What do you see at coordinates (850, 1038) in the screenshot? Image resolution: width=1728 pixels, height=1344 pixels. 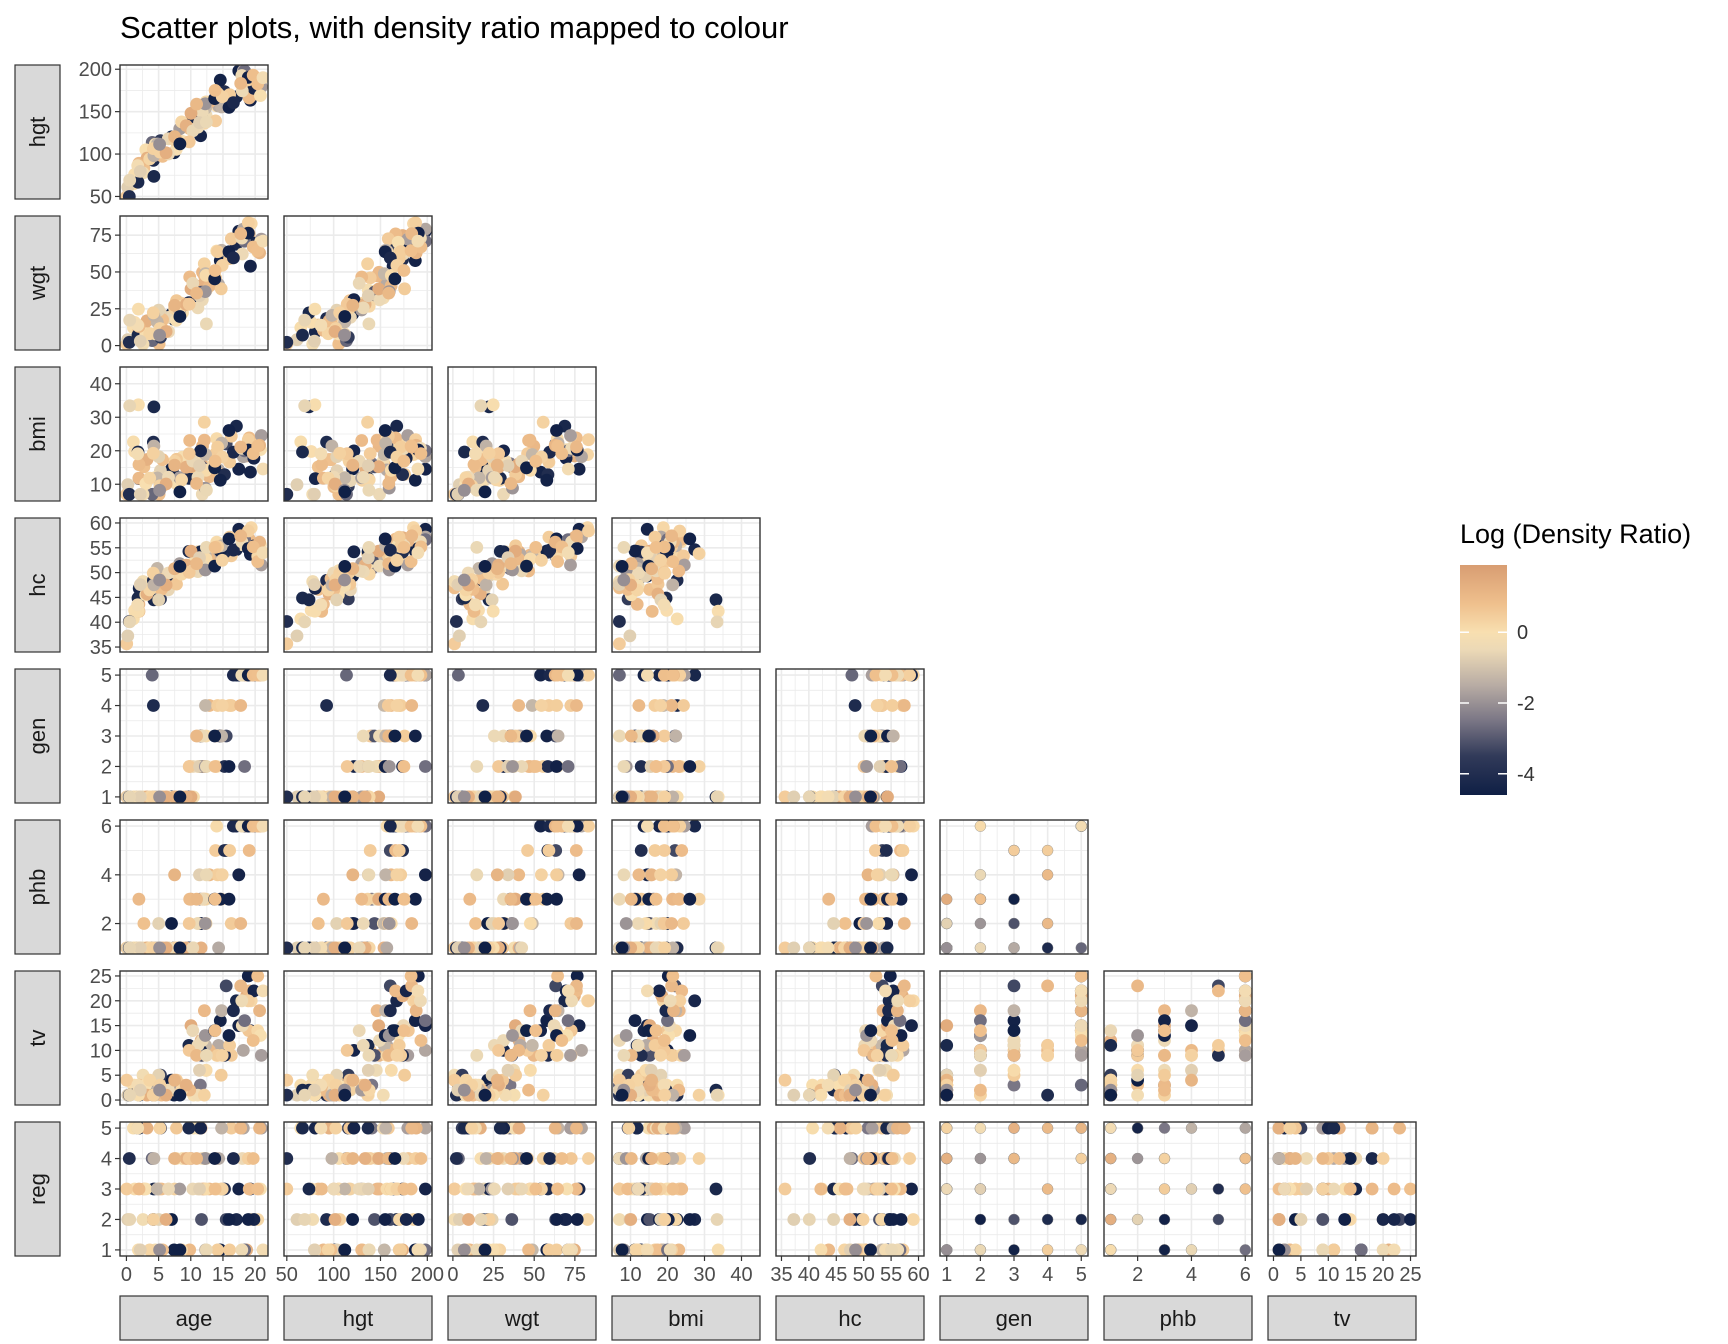 I see `panel-tv-vs-hc` at bounding box center [850, 1038].